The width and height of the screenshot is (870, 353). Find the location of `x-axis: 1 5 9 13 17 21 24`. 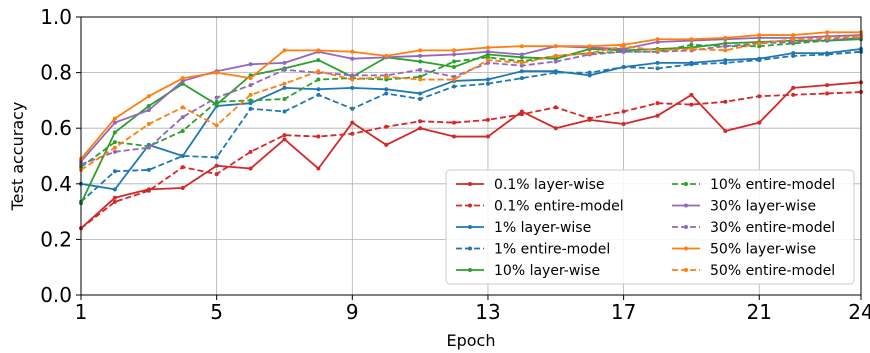

x-axis: 1 5 9 13 17 21 24 is located at coordinates (472, 309).